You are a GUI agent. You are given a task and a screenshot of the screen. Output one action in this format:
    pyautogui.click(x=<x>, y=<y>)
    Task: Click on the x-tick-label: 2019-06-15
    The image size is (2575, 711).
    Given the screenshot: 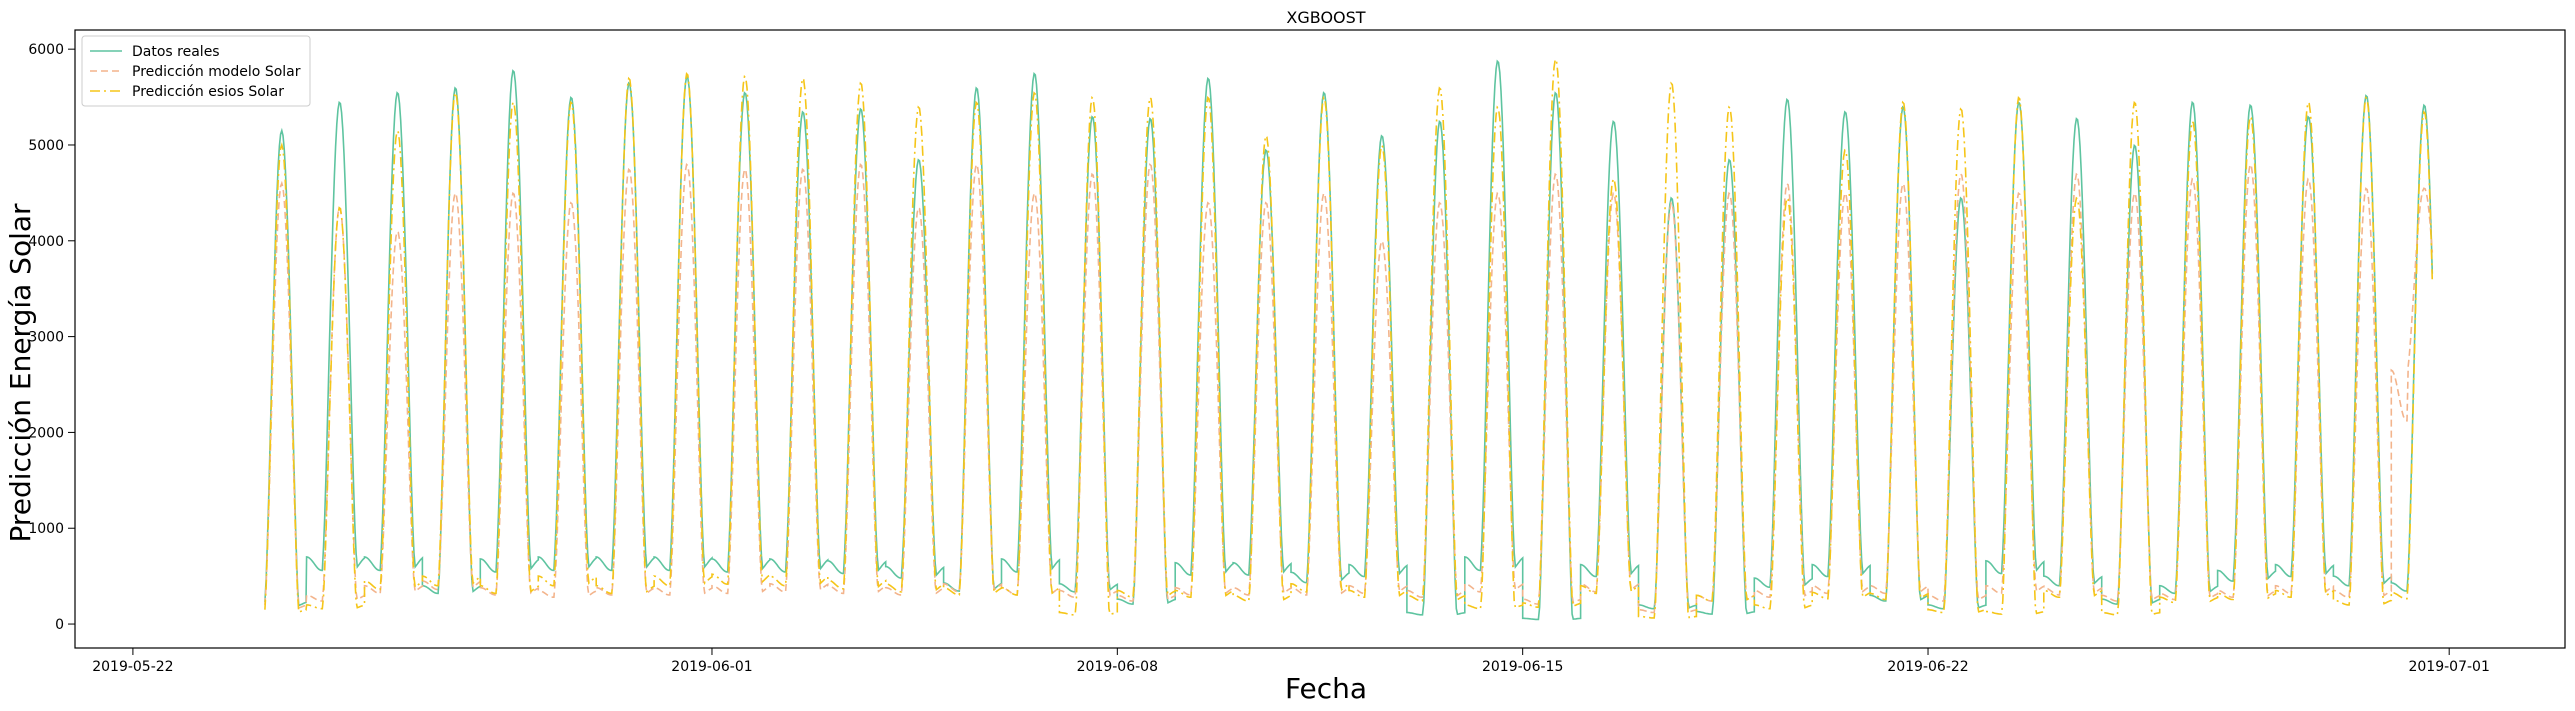 What is the action you would take?
    pyautogui.click(x=1522, y=667)
    